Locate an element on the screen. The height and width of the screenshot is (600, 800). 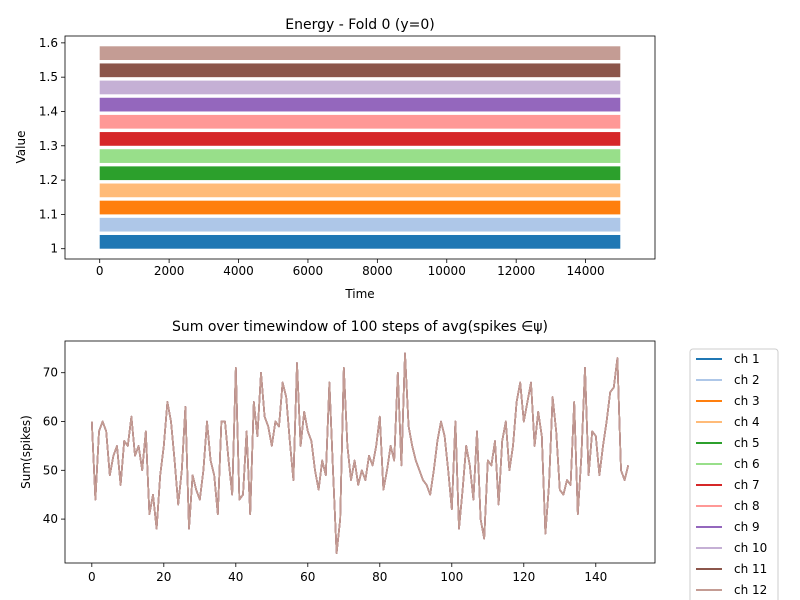
x-tick-label: 100 is located at coordinates (451, 577).